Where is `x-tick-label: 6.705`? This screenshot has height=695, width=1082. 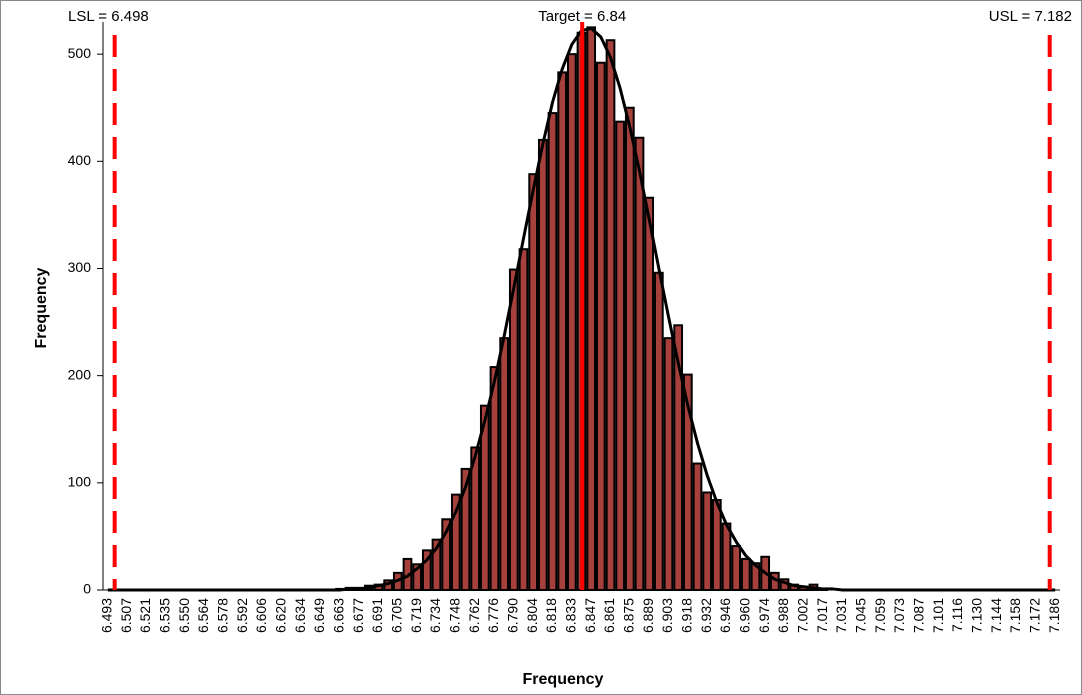 x-tick-label: 6.705 is located at coordinates (397, 615).